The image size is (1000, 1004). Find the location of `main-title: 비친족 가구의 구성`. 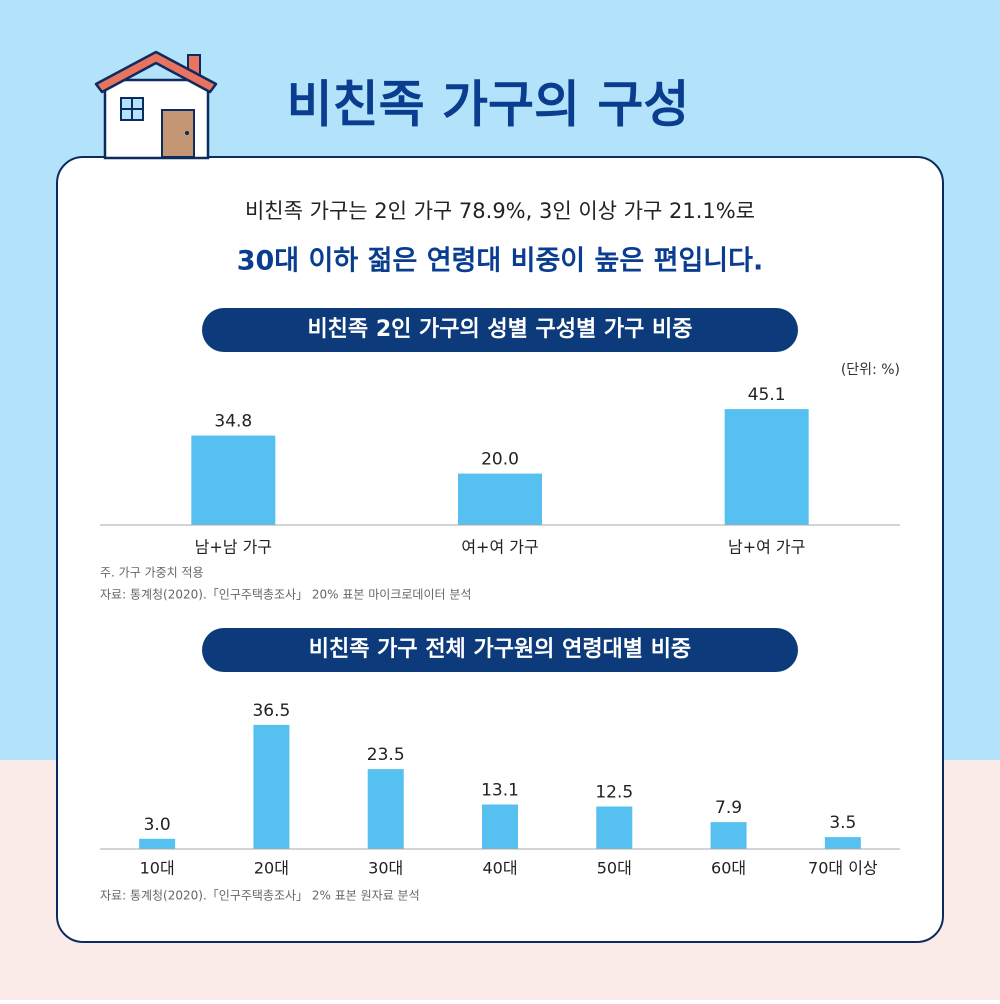

main-title: 비친족 가구의 구성 is located at coordinates (488, 105).